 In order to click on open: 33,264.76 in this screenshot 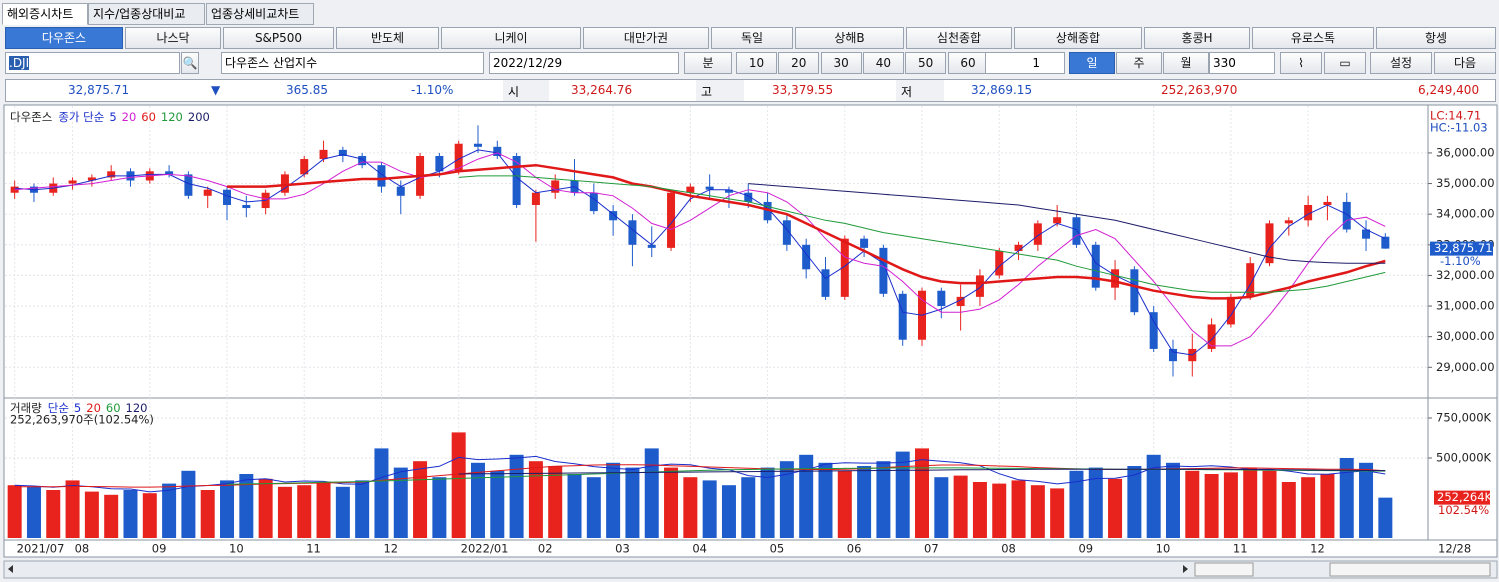, I will do `click(602, 90)`.